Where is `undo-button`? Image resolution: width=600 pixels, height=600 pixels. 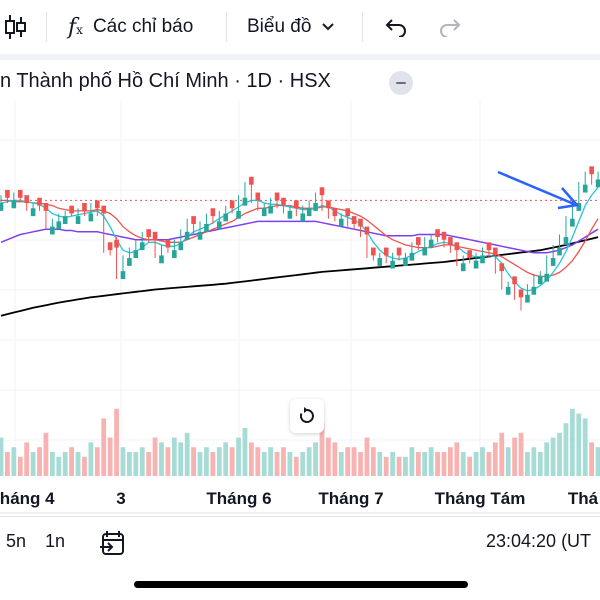
undo-button is located at coordinates (396, 27).